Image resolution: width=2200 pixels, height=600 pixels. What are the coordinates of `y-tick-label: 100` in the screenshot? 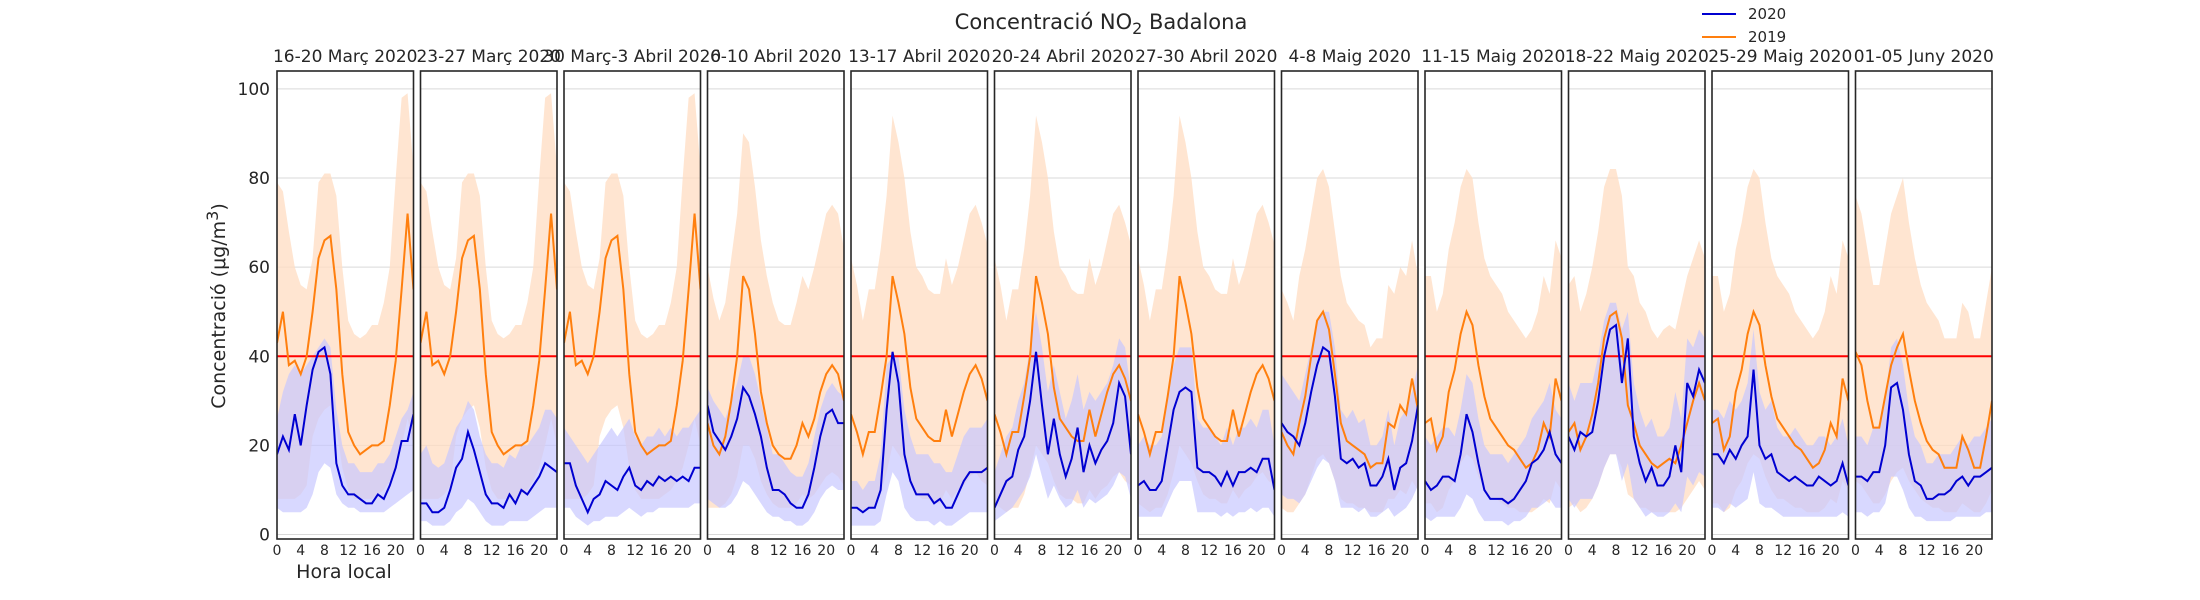 It's located at (254, 90).